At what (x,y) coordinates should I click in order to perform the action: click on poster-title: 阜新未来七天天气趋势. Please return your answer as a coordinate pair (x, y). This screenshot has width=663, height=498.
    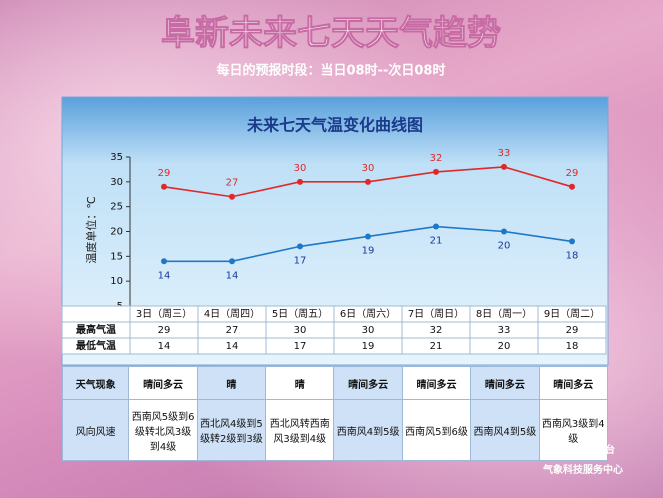
    Looking at the image, I should click on (331, 34).